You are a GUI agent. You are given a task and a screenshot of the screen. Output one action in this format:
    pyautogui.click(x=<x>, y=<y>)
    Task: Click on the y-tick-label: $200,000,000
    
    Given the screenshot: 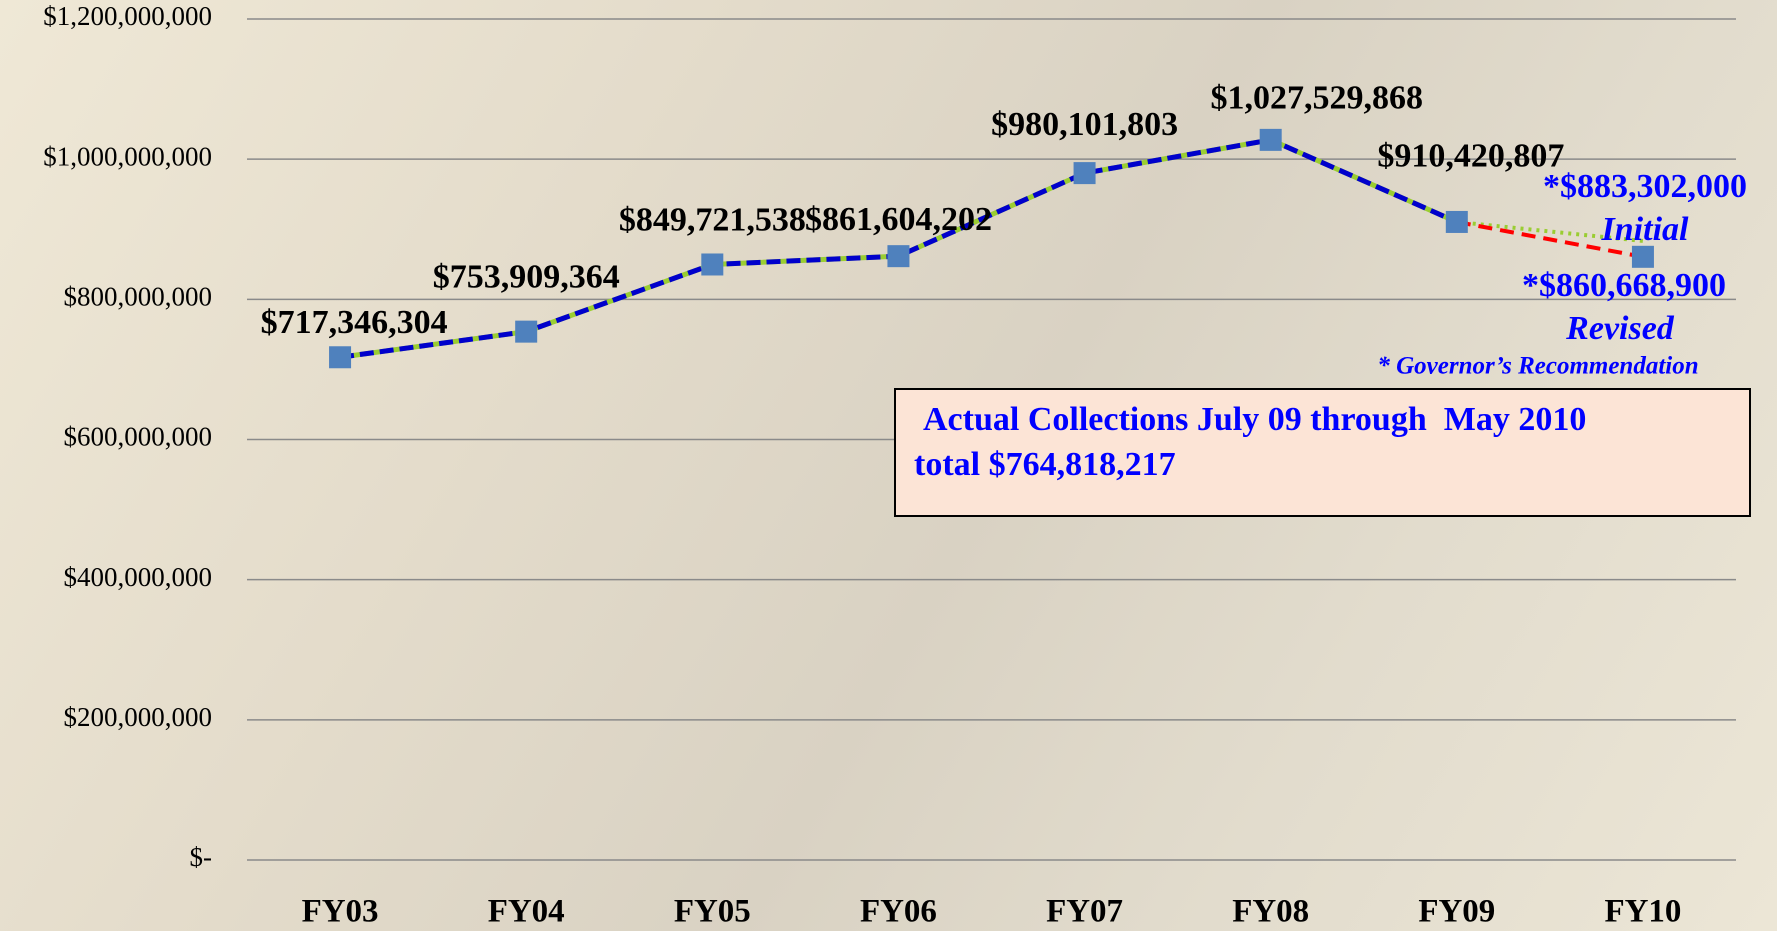 What is the action you would take?
    pyautogui.click(x=138, y=717)
    